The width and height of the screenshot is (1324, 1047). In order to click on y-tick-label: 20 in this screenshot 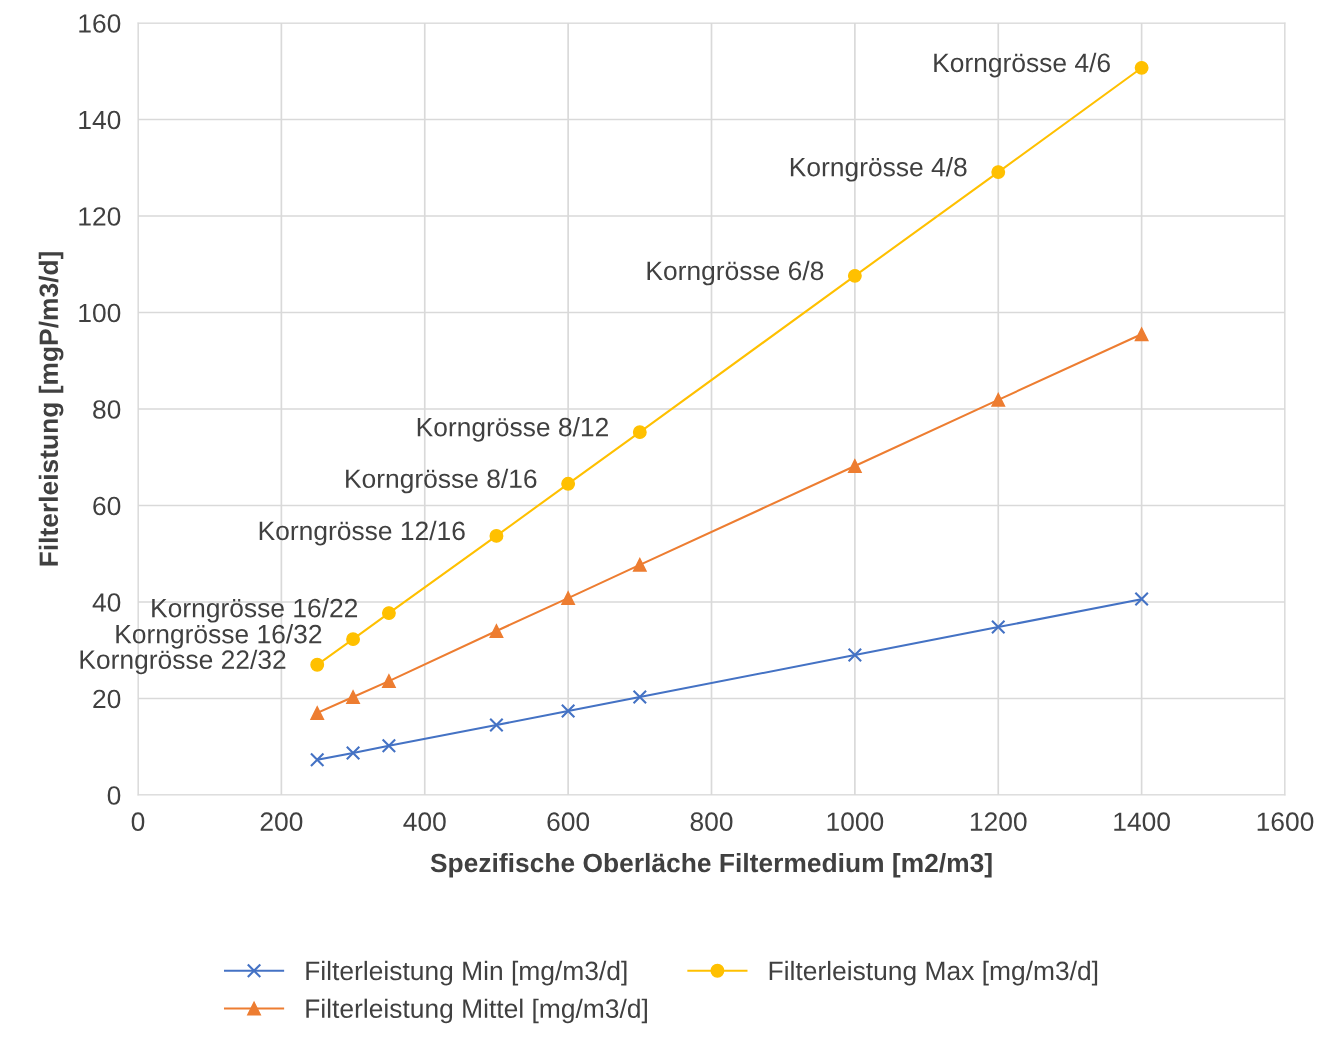, I will do `click(107, 699)`.